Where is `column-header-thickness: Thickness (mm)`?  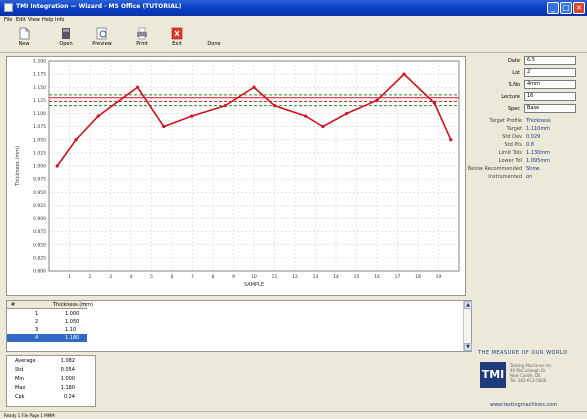 column-header-thickness: Thickness (mm) is located at coordinates (73, 305).